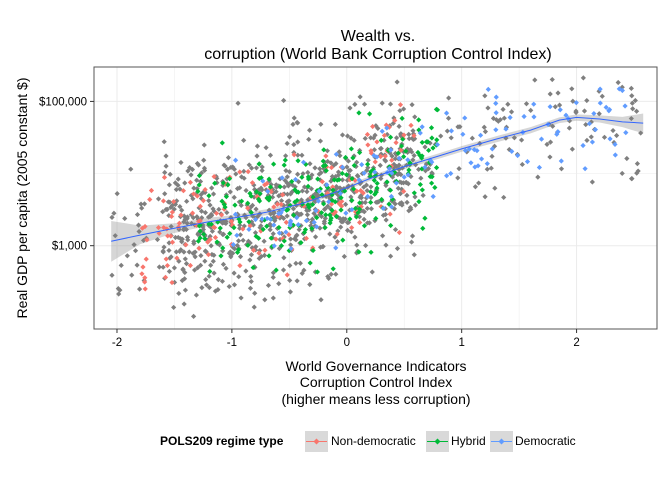 The width and height of the screenshot is (672, 480). What do you see at coordinates (222, 441) in the screenshot?
I see `legend-title: POLS209 regime type` at bounding box center [222, 441].